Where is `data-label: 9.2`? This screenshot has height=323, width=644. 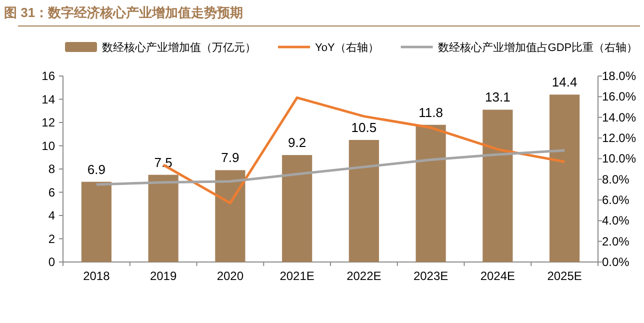 data-label: 9.2 is located at coordinates (297, 142).